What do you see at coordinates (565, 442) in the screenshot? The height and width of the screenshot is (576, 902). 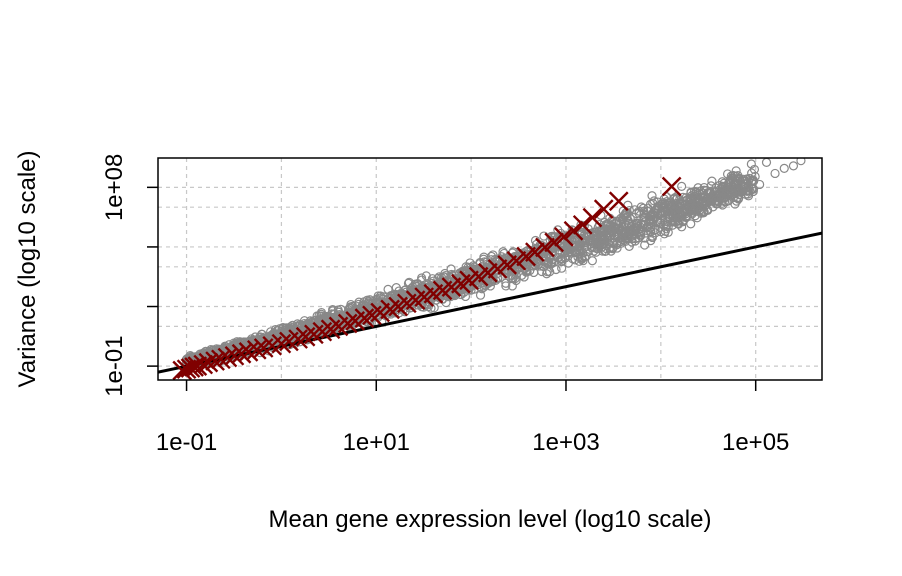 I see `x-tick-label: 1e+03` at bounding box center [565, 442].